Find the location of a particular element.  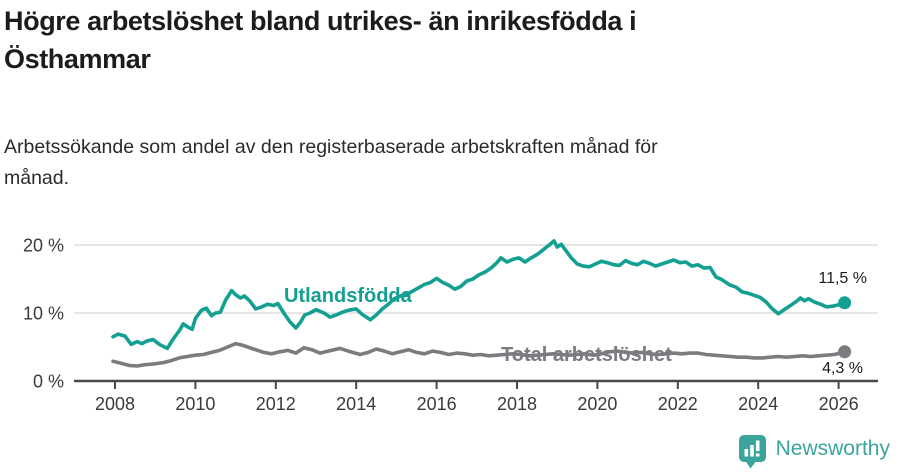

x-tick-label-2020: 2020 is located at coordinates (597, 404).